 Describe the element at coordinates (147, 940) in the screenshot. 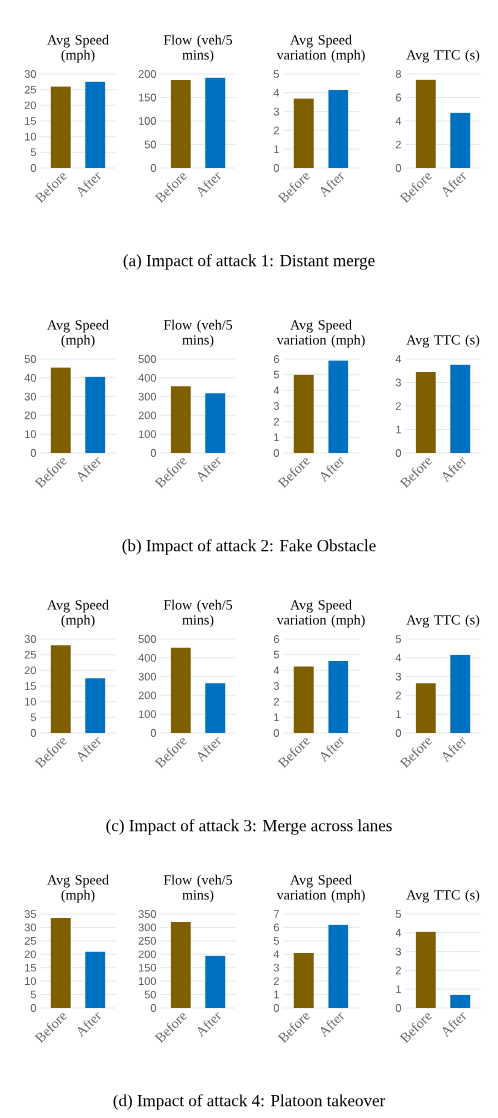

I see `y-tick-label: 250` at that location.